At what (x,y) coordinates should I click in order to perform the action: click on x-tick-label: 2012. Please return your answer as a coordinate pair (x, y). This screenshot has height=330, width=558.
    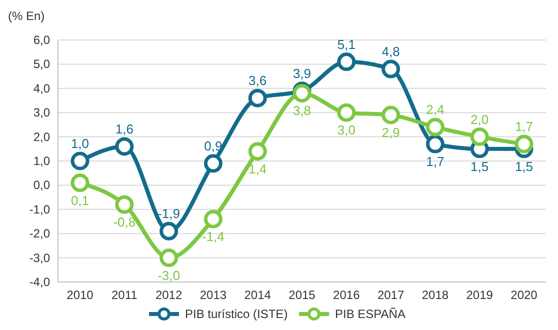
    Looking at the image, I should click on (168, 295).